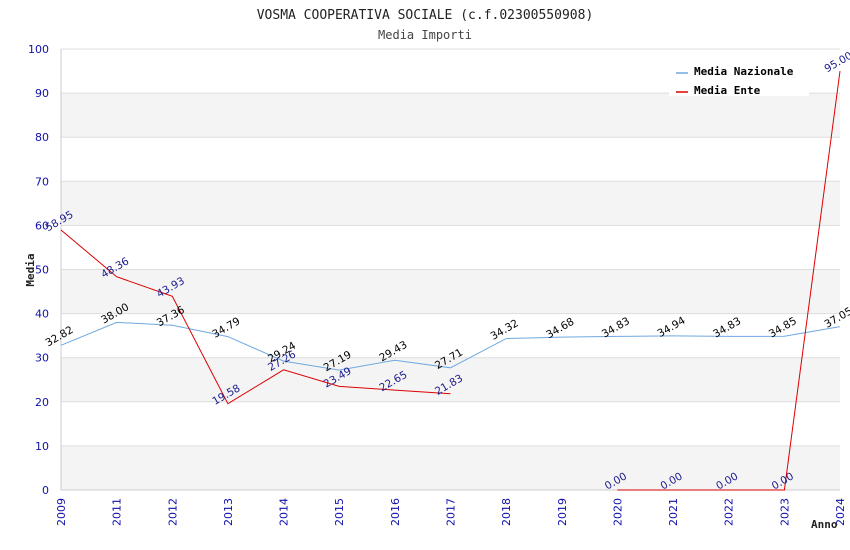 The image size is (850, 550). I want to click on x-tick-label: 2020, so click(617, 512).